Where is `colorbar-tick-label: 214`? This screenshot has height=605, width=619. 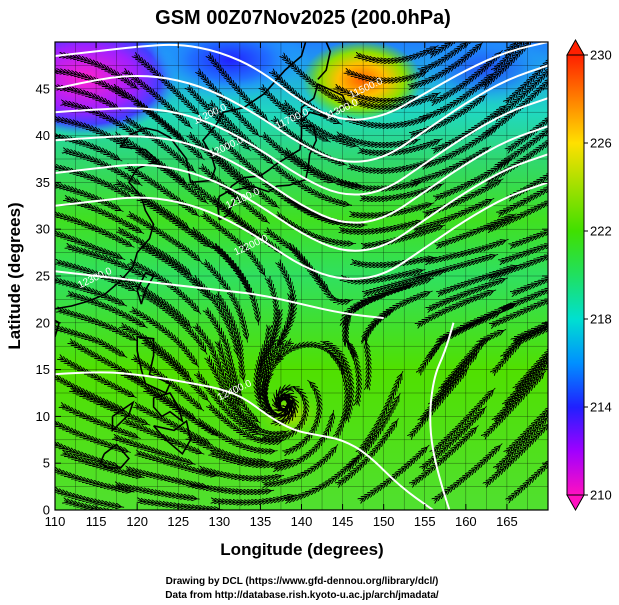
colorbar-tick-label: 214 is located at coordinates (601, 407).